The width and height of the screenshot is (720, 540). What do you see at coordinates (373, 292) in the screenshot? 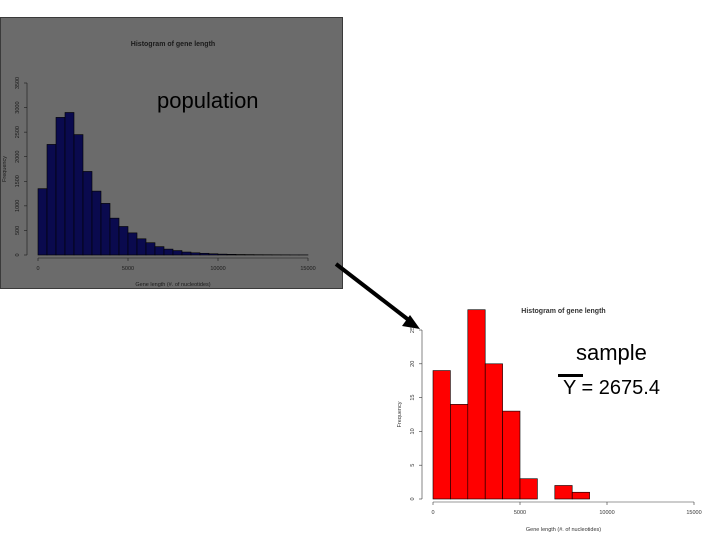
I see `arrow-shaft` at bounding box center [373, 292].